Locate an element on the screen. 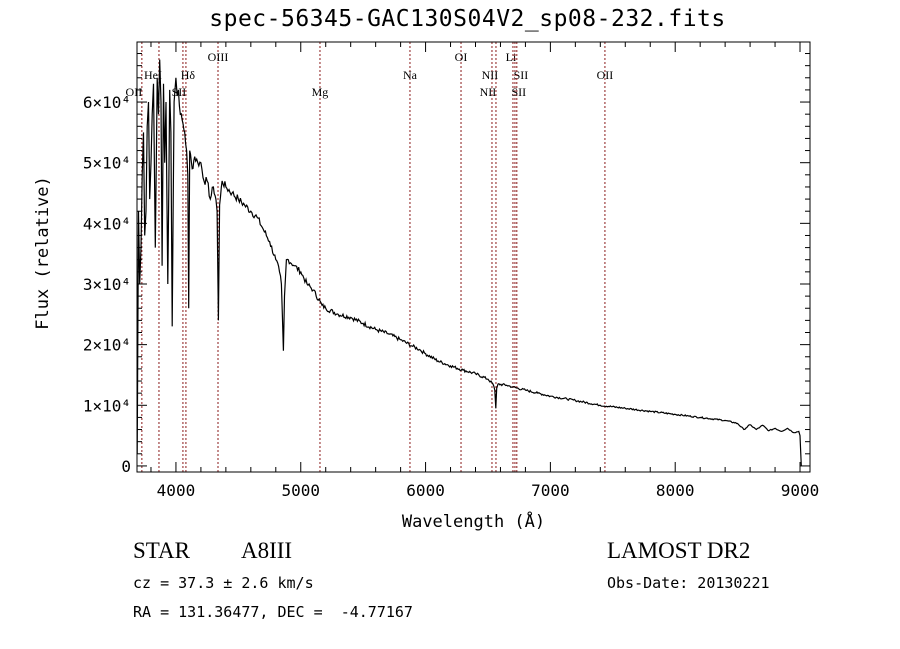 The width and height of the screenshot is (900, 649). y-tick-label: 3×10⁴ is located at coordinates (107, 284).